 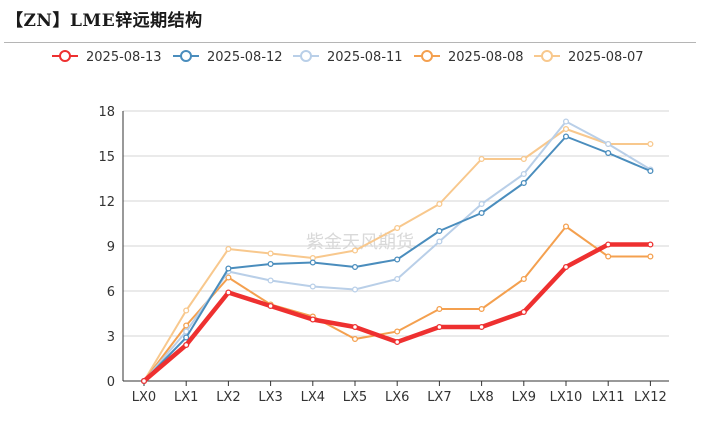 I want to click on legend-label: 2025-08-13, so click(x=124, y=57).